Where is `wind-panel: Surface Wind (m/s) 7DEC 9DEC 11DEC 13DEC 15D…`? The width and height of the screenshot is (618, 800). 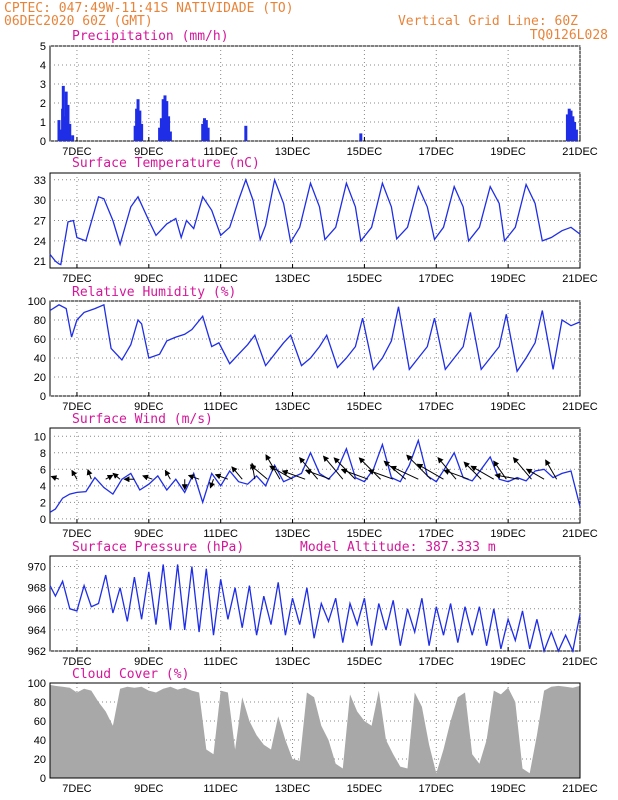 wind-panel: Surface Wind (m/s) 7DEC 9DEC 11DEC 13DEC 15D… is located at coordinates (316, 476).